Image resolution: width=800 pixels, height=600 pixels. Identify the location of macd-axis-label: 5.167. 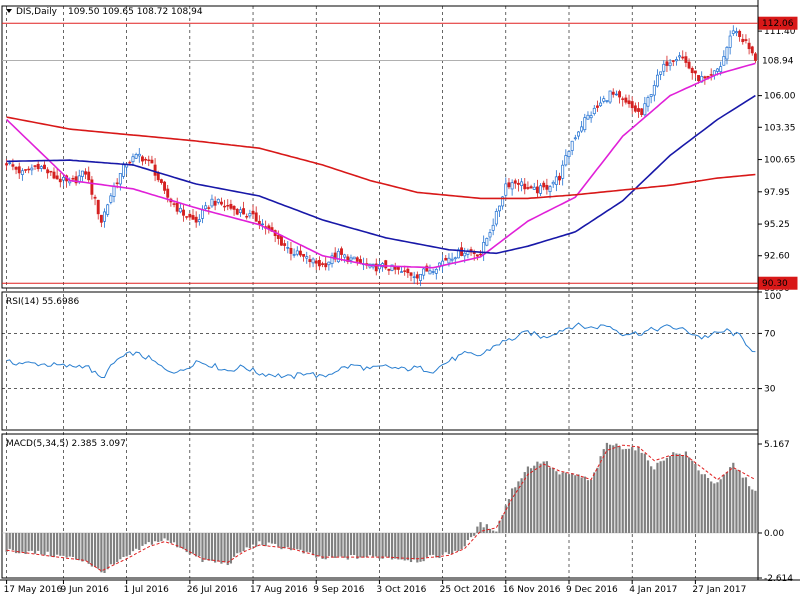
(777, 445).